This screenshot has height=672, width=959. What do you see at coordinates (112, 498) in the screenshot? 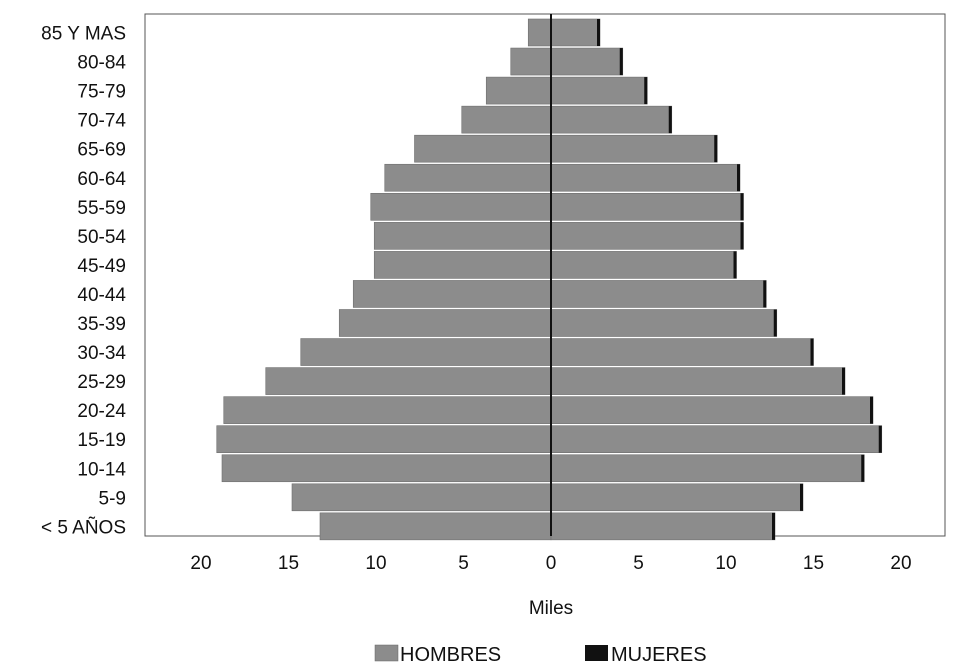
I see `age-label-16: 5-9` at bounding box center [112, 498].